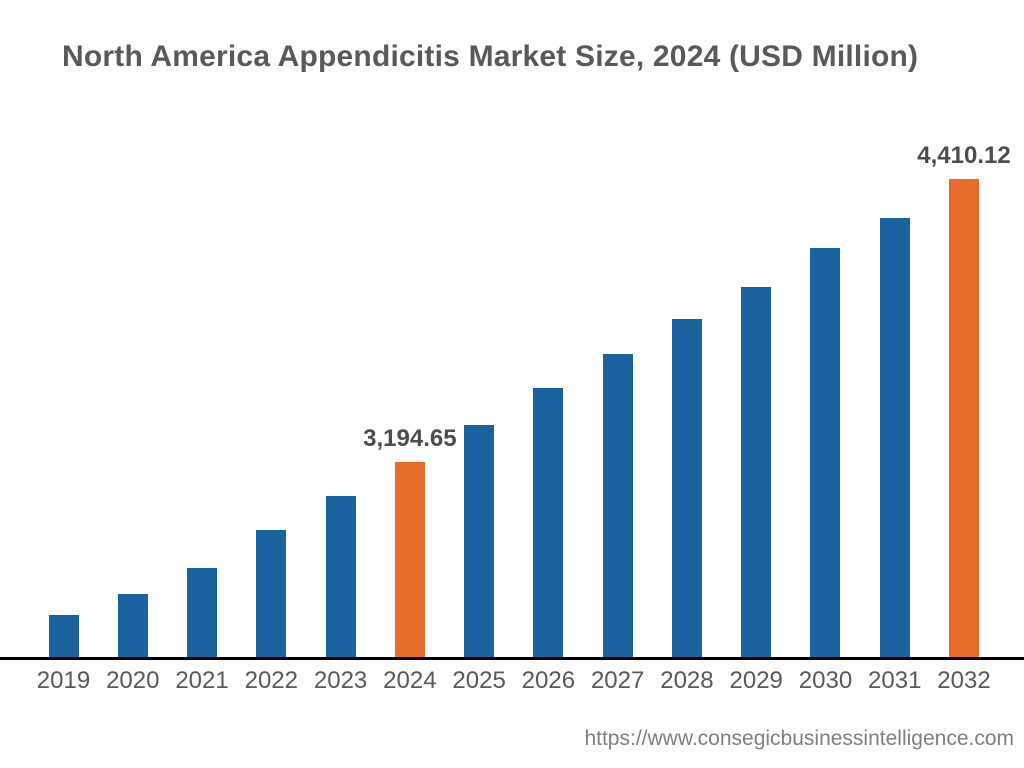 The image size is (1024, 768). I want to click on x-tick-2032: 2032, so click(964, 680).